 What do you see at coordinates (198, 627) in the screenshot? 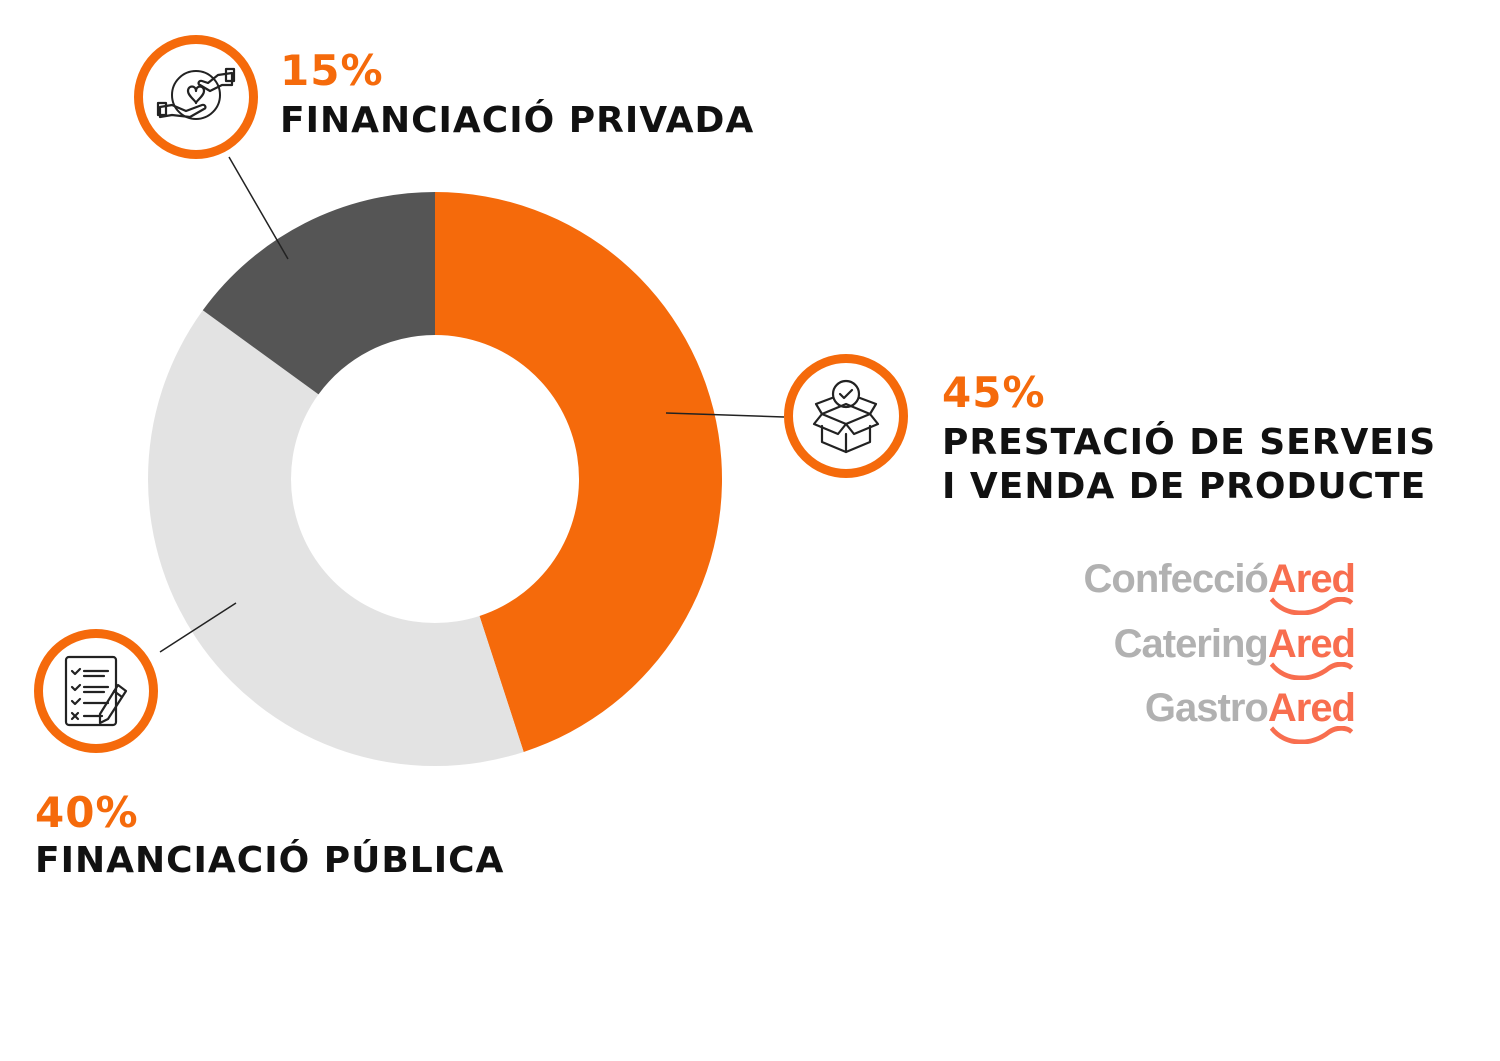
I see `leader-line-publica` at bounding box center [198, 627].